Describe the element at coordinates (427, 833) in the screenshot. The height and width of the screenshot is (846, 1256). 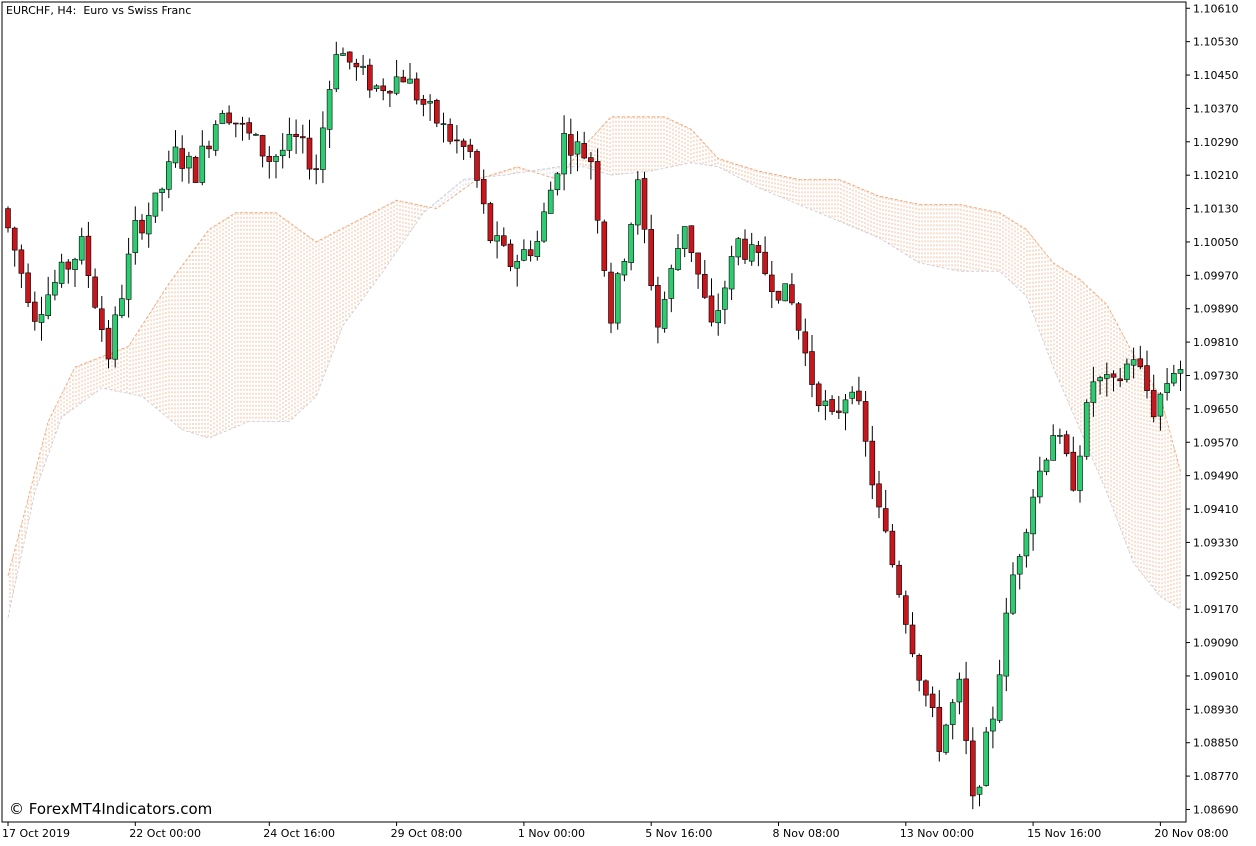
I see `time-tick-label: 29 Oct 08:00` at that location.